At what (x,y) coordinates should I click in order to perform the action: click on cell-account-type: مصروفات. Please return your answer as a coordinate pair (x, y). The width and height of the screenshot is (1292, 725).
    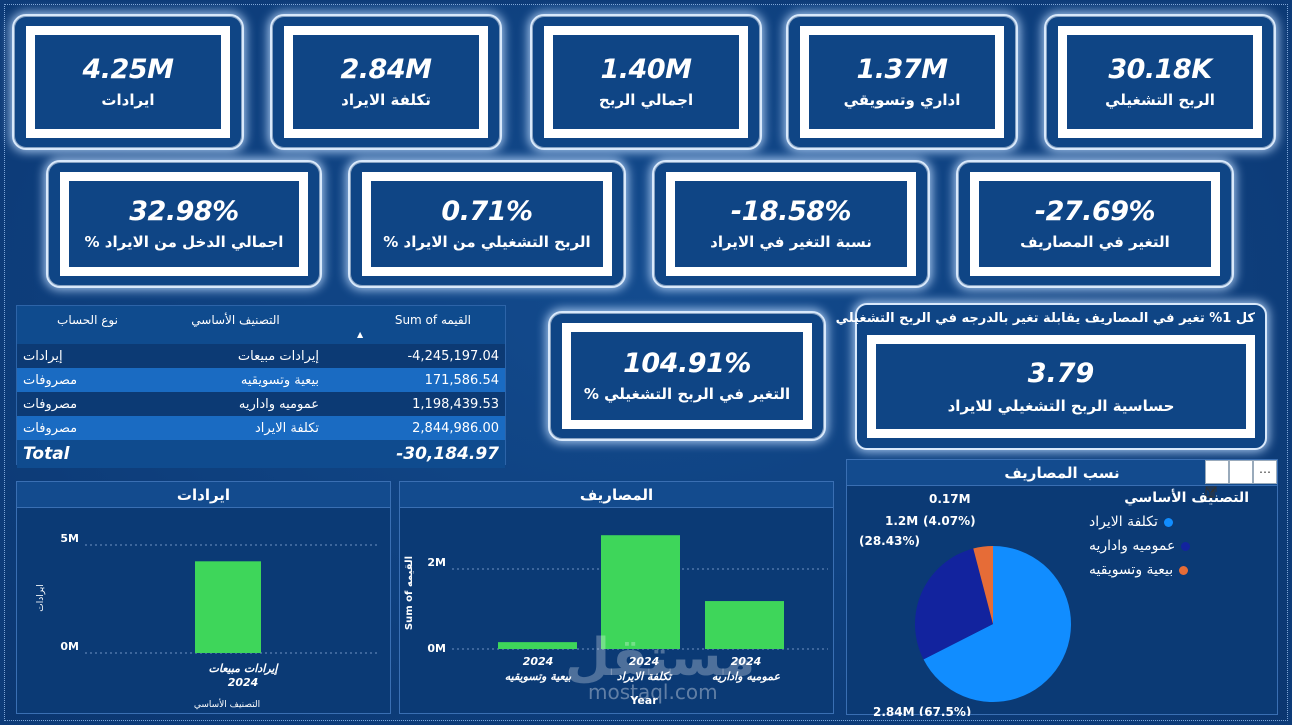
    Looking at the image, I should click on (50, 380).